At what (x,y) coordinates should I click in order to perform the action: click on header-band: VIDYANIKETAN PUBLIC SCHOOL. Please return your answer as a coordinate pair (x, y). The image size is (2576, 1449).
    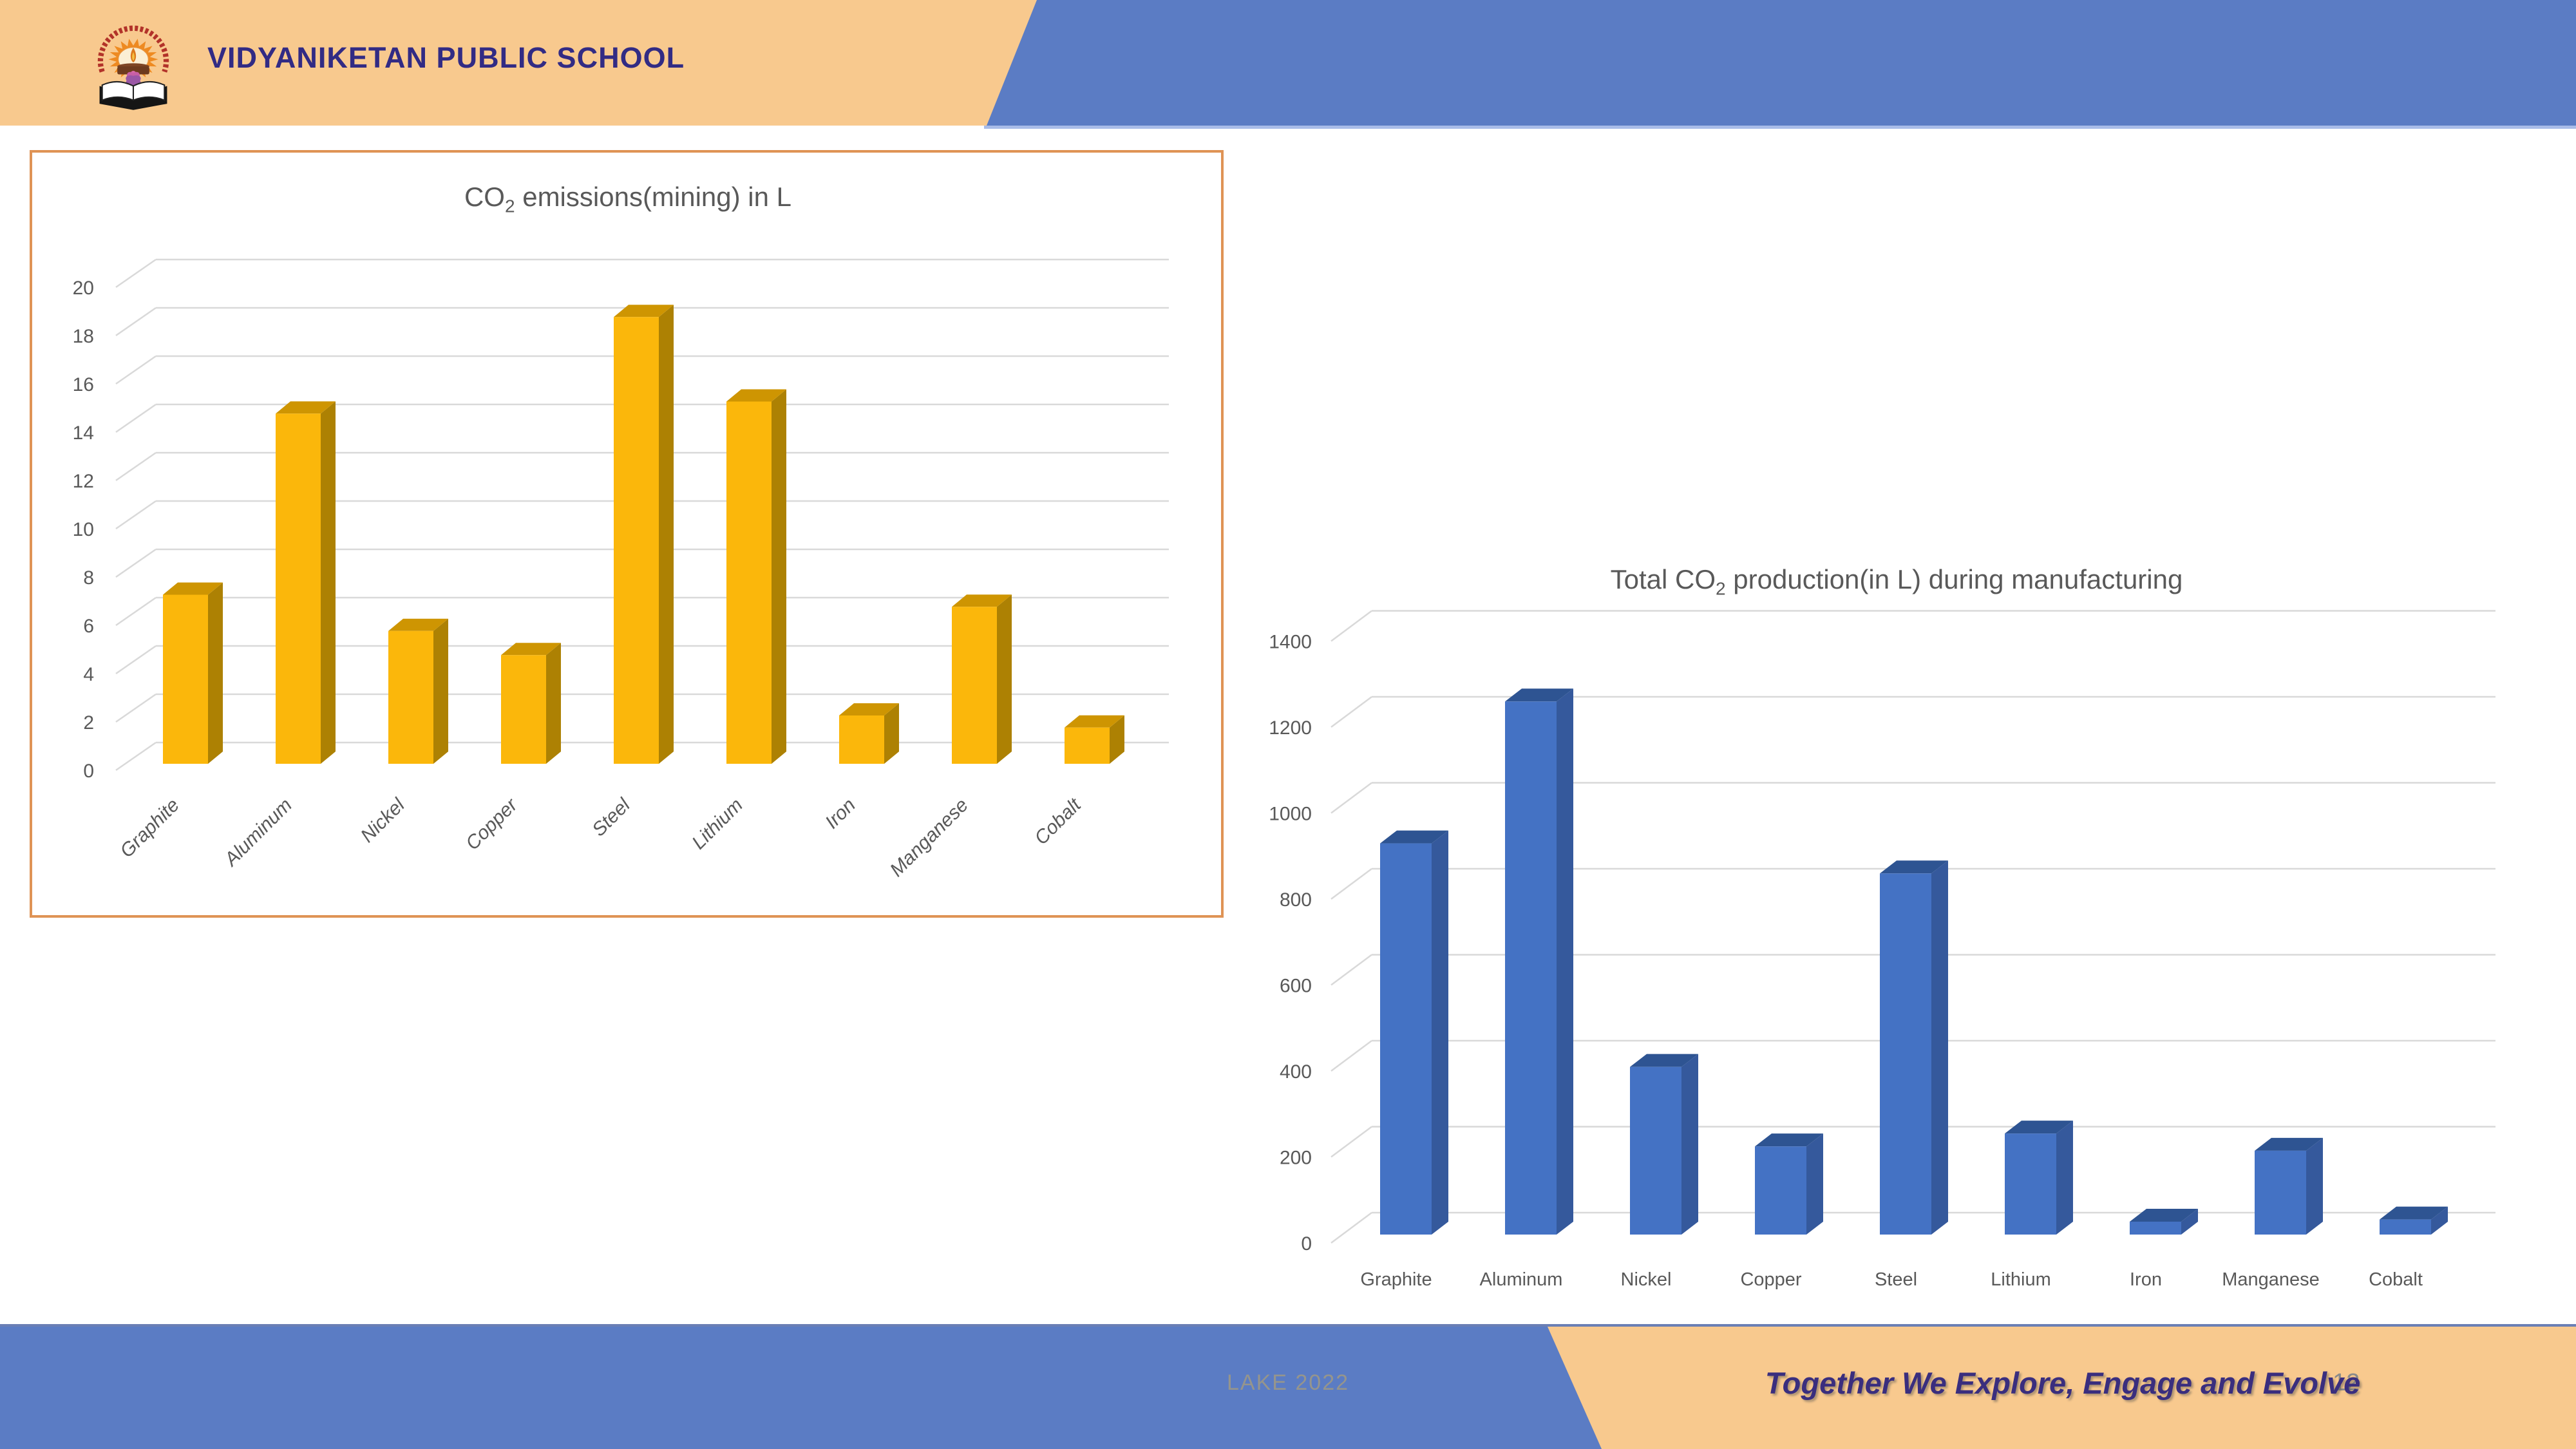
    Looking at the image, I should click on (1288, 64).